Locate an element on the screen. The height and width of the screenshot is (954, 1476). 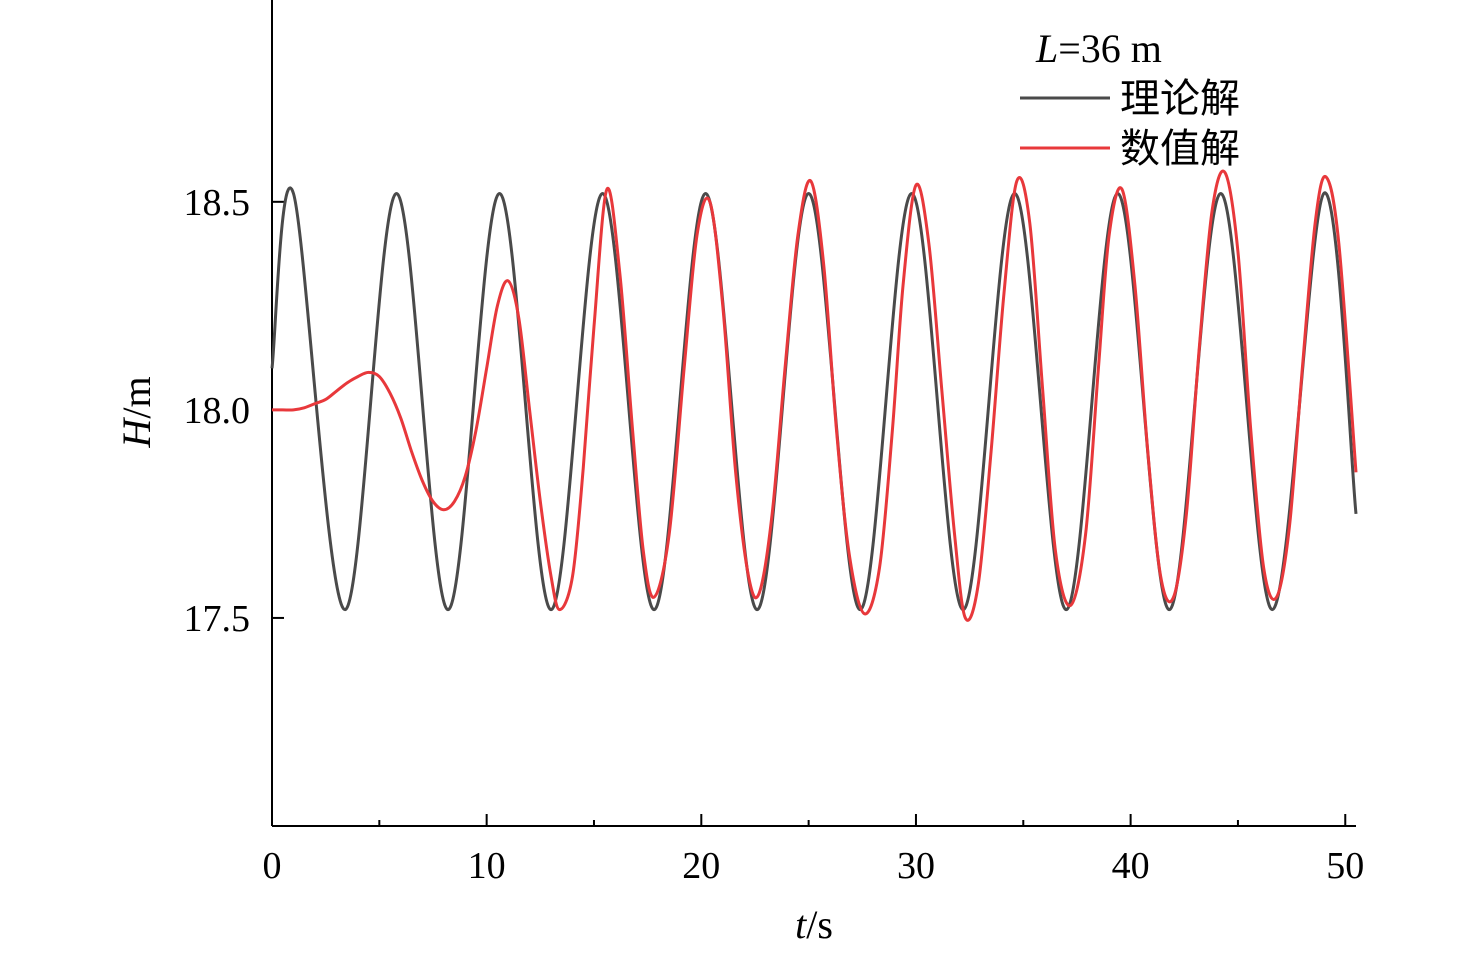
x-ticks: 0 10 20 30 40 50 is located at coordinates (813, 850).